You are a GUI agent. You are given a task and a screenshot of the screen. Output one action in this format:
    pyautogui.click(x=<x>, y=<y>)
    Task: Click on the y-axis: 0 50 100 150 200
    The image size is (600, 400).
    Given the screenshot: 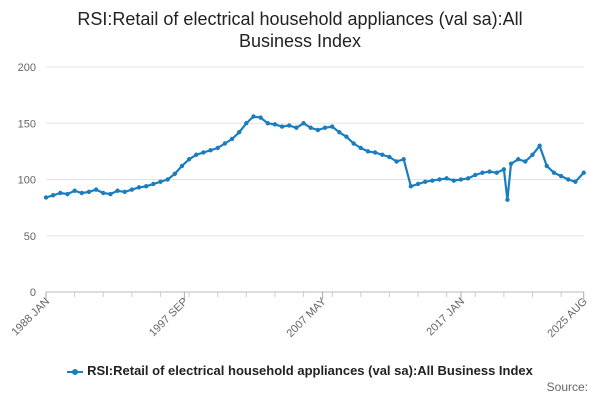 What is the action you would take?
    pyautogui.click(x=27, y=180)
    